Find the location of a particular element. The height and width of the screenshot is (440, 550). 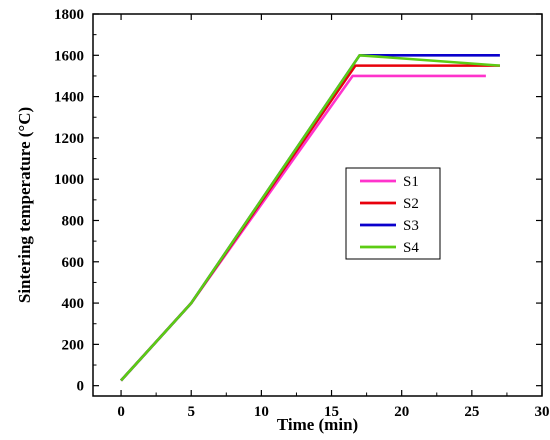

y-tick-label: 1400 is located at coordinates (69, 98).